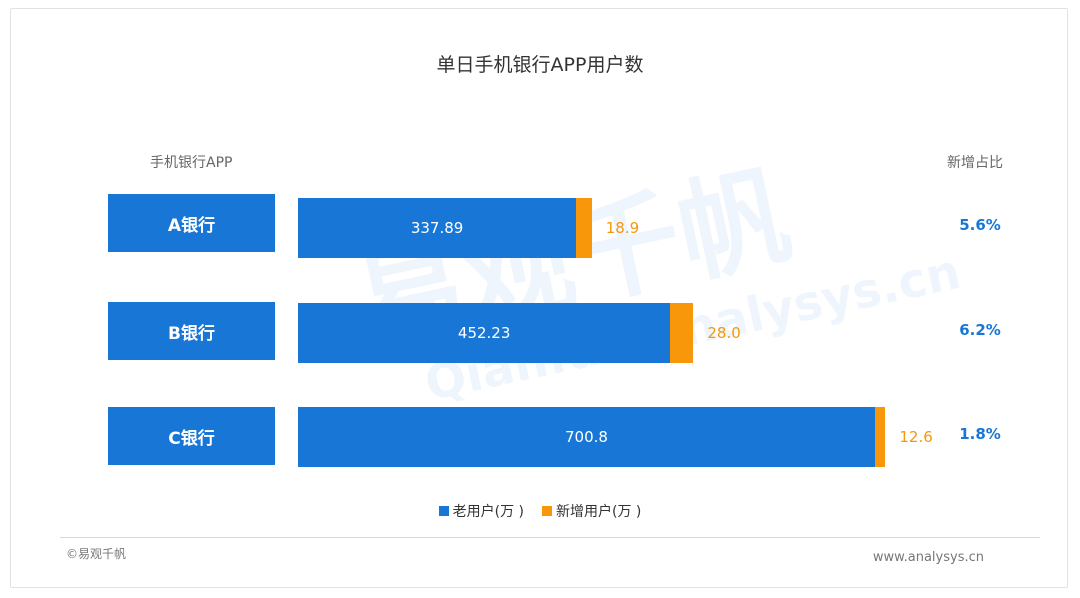  I want to click on bank-label-1: B银行, so click(191, 331).